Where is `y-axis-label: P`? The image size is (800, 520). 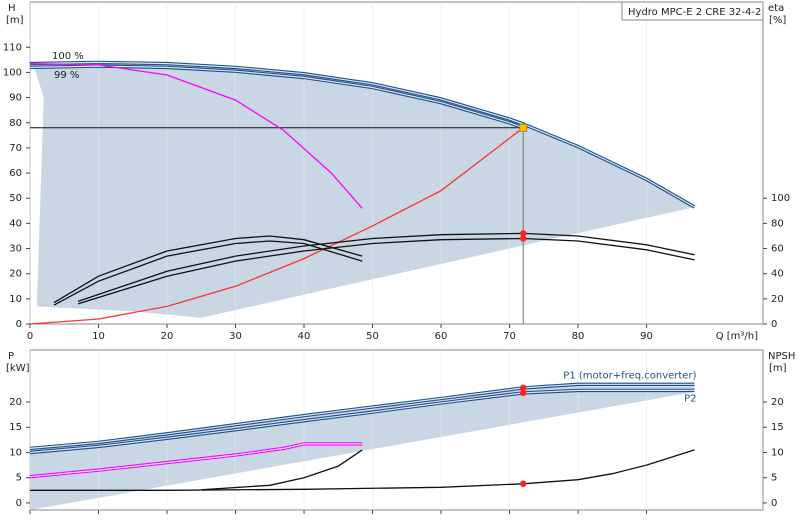
y-axis-label: P is located at coordinates (11, 356).